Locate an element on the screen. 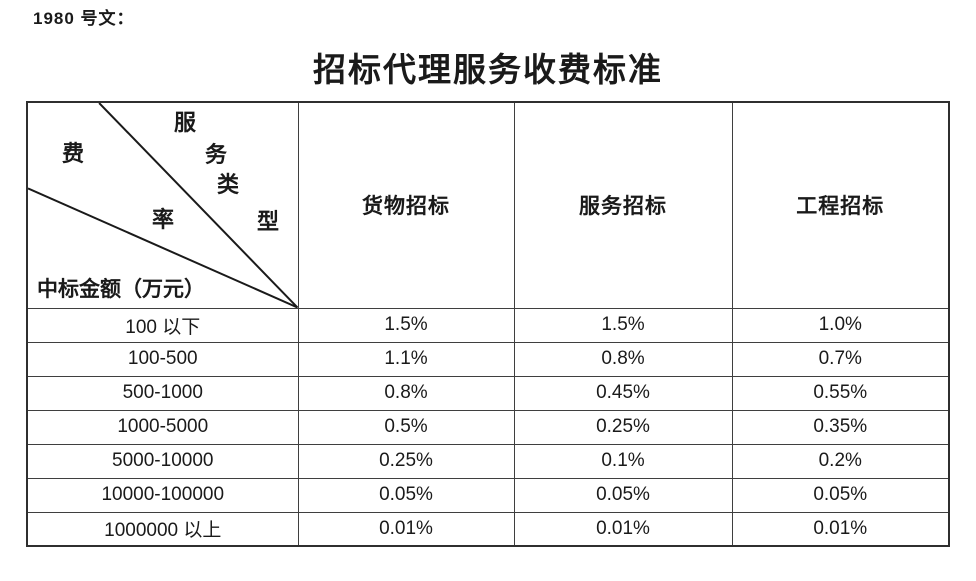  fee-cell: 0.1% is located at coordinates (623, 461).